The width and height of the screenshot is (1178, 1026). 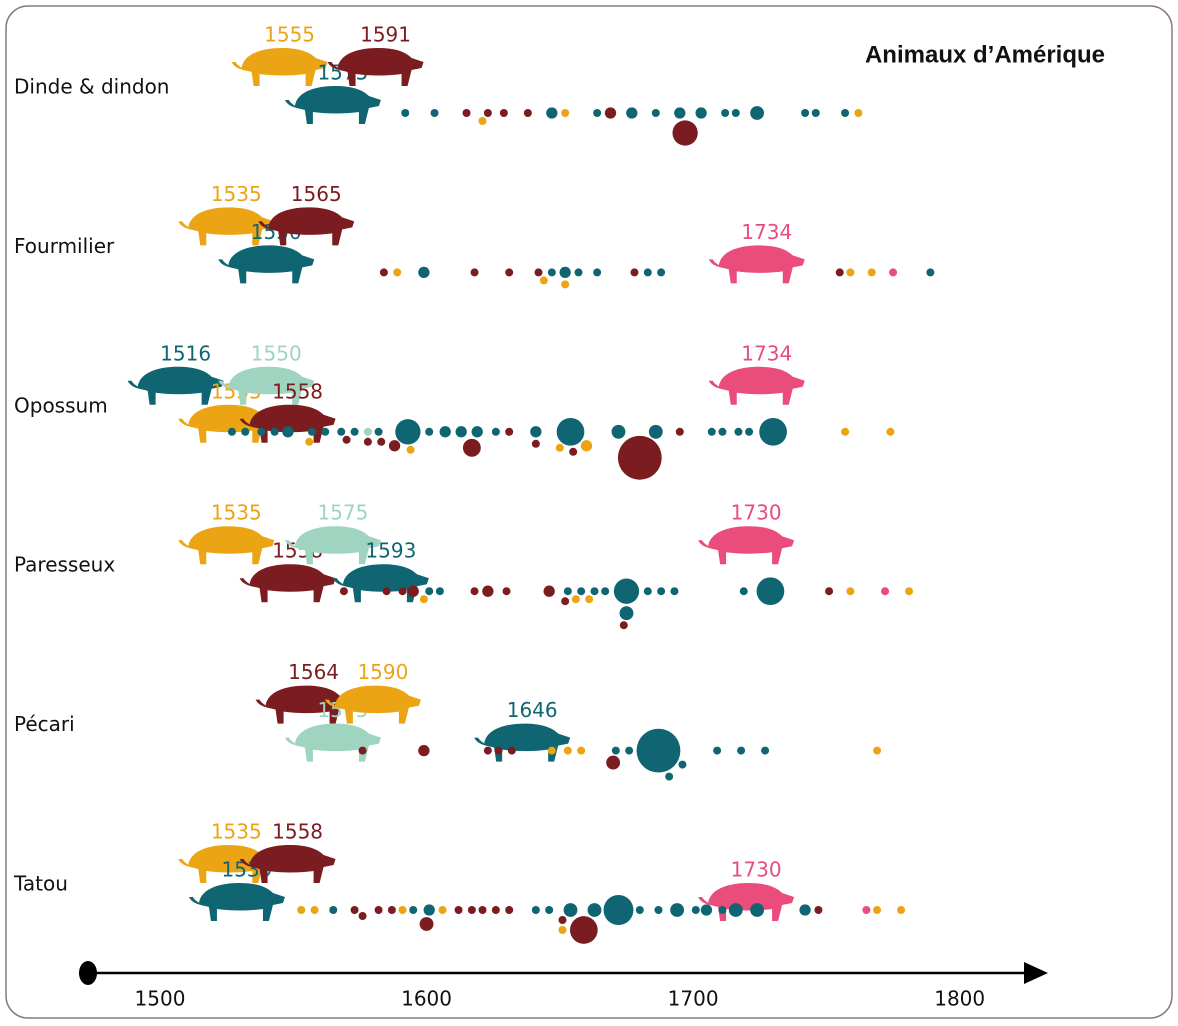 I want to click on animal-year: 1565, so click(x=316, y=194).